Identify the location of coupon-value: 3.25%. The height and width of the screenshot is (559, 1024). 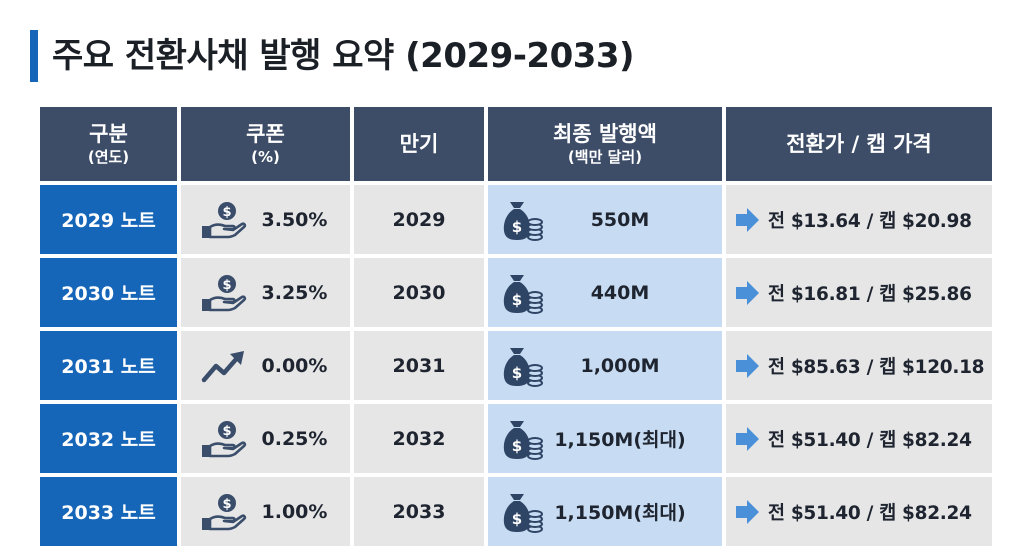
(294, 292).